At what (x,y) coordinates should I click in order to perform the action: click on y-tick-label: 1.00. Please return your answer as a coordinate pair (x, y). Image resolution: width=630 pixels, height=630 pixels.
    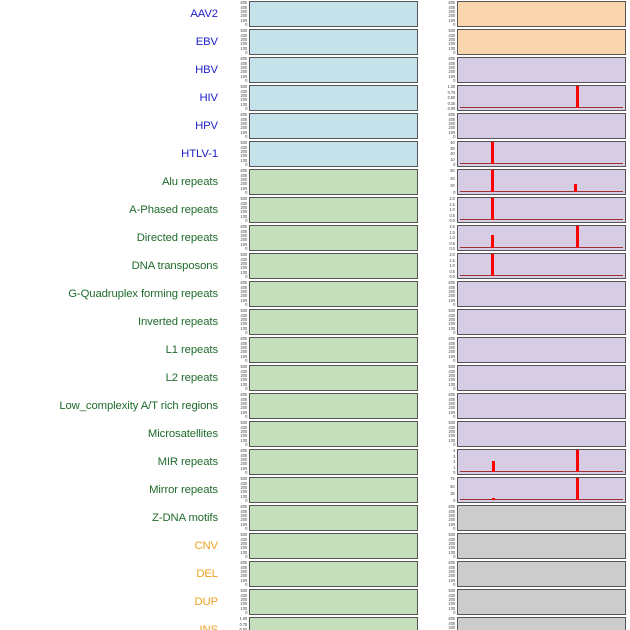
    Looking at the image, I should click on (243, 619).